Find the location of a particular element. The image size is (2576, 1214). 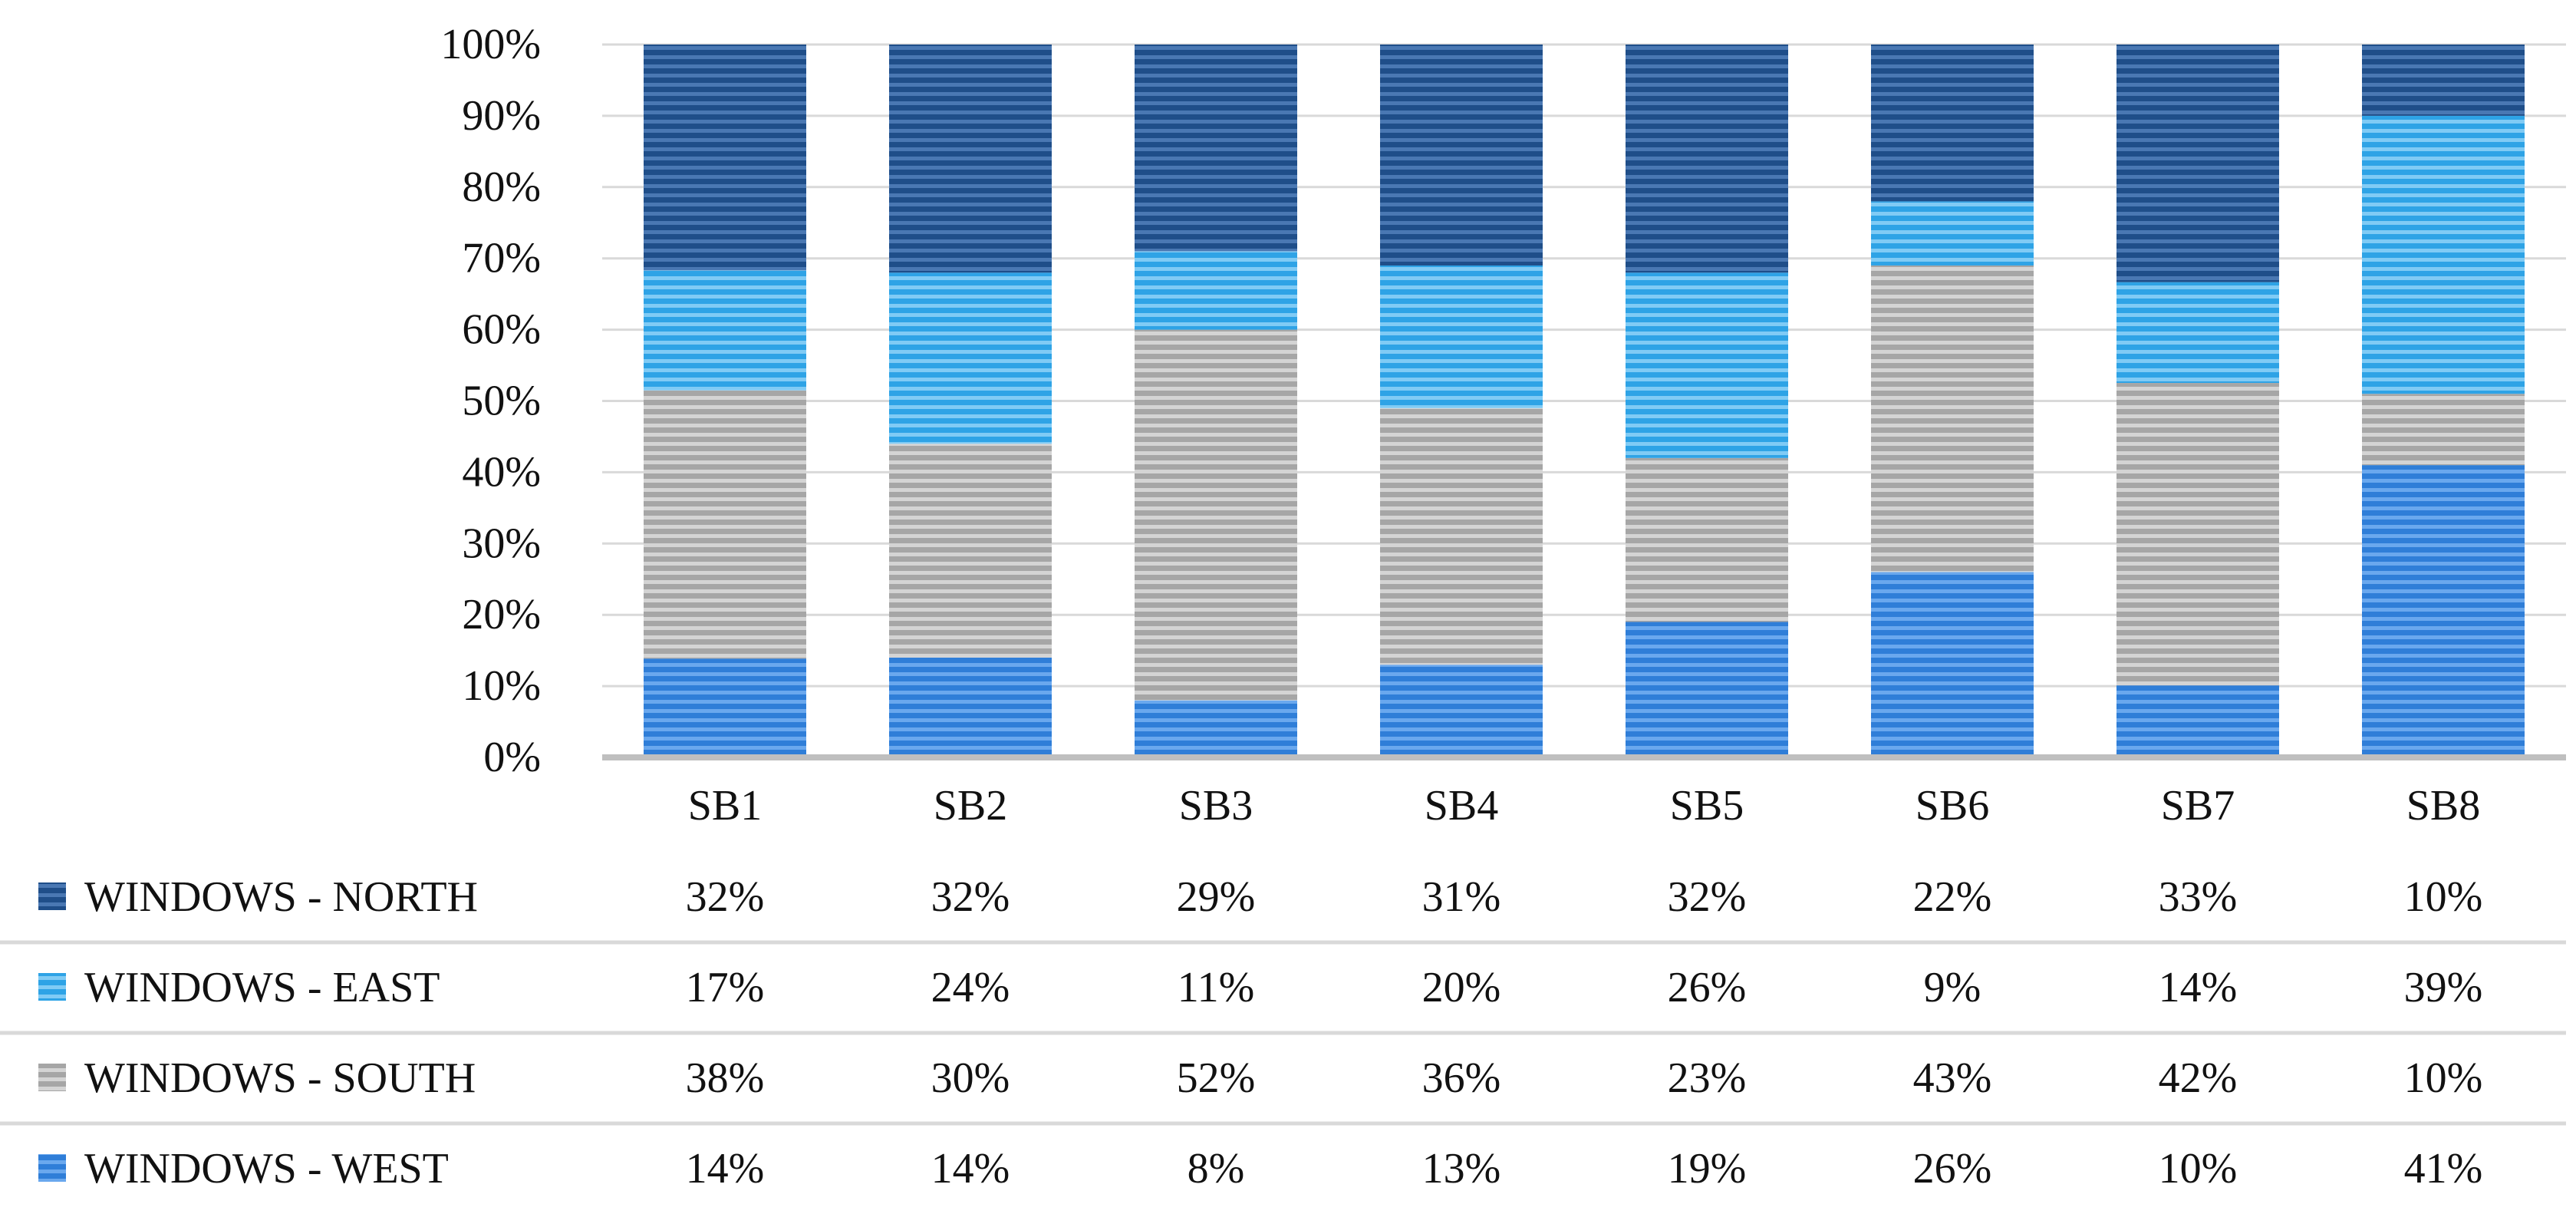

y-tick-label: 90% is located at coordinates (501, 116).